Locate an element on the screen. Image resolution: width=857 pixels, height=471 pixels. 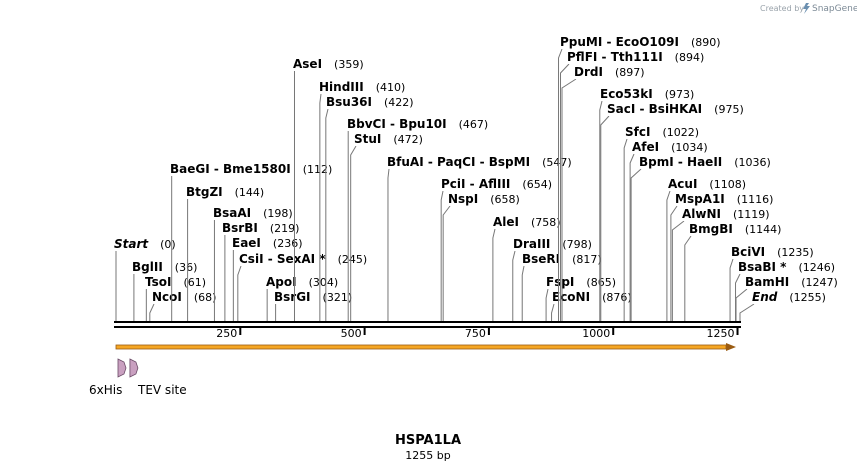
site-bseri: BseRI (817) is located at coordinates (561, 287).